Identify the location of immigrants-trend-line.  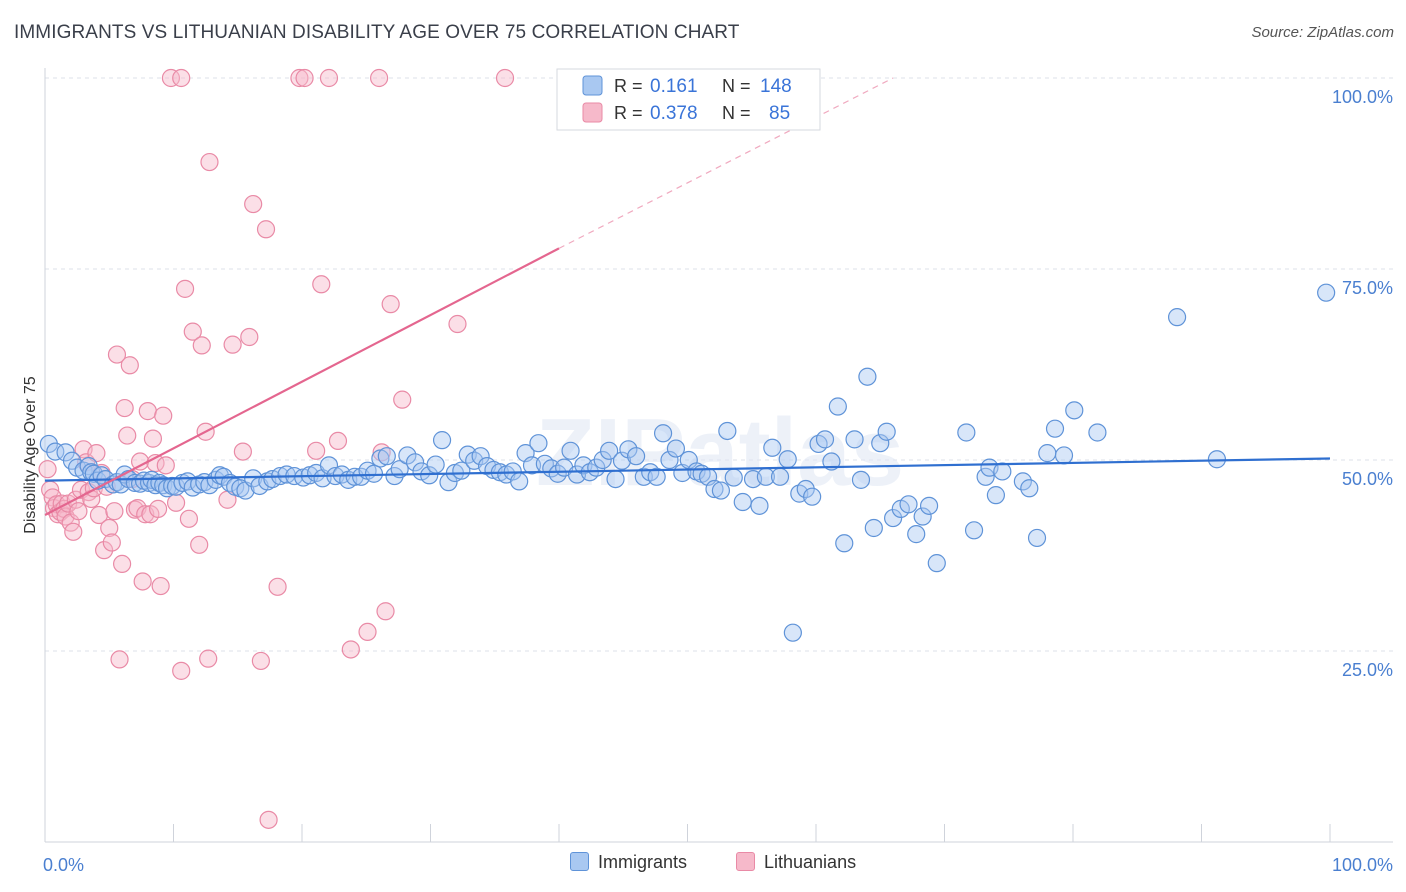
(687, 469).